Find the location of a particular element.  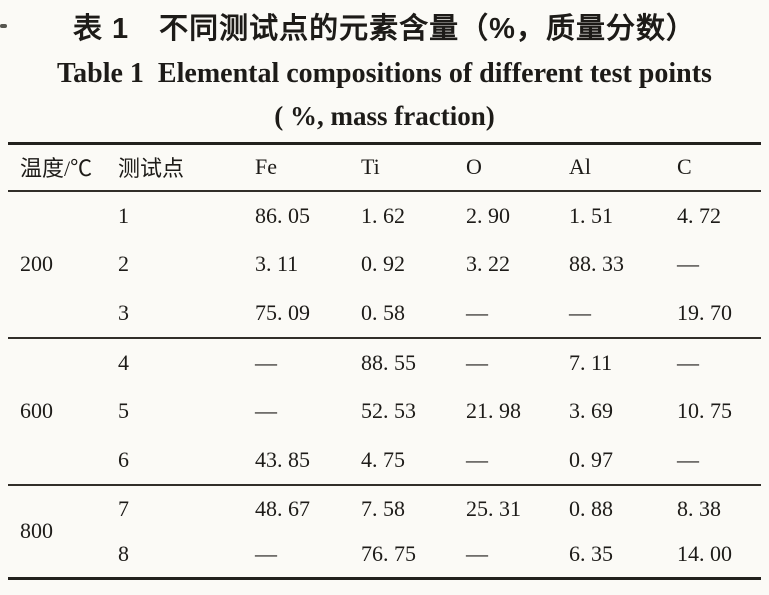

table-row: 2 3. 11 0. 92 3. 22 88. 33 — is located at coordinates (384, 264).